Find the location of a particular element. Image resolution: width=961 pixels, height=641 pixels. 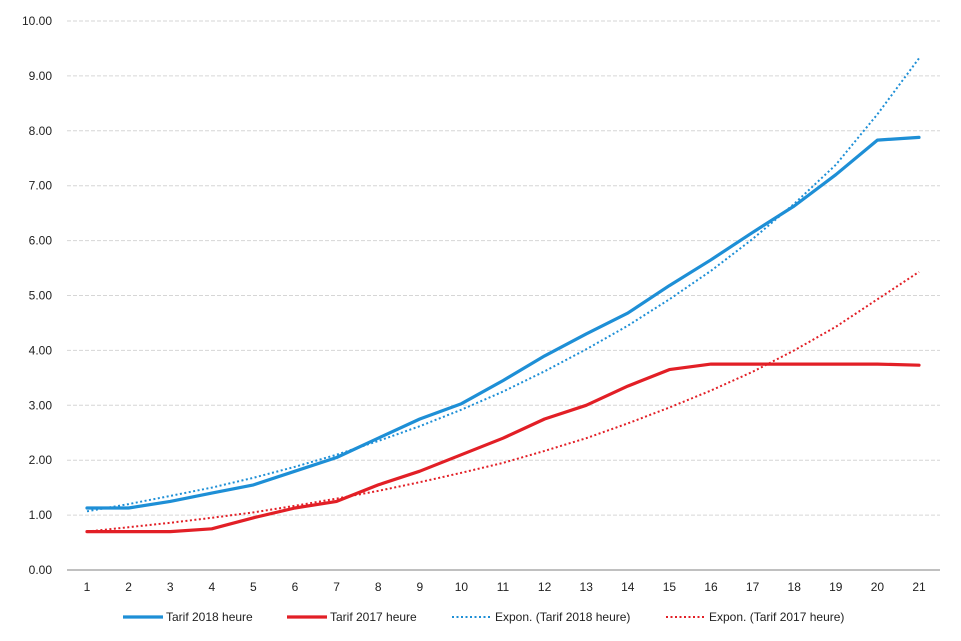

x-tick-label: 17 is located at coordinates (753, 587).